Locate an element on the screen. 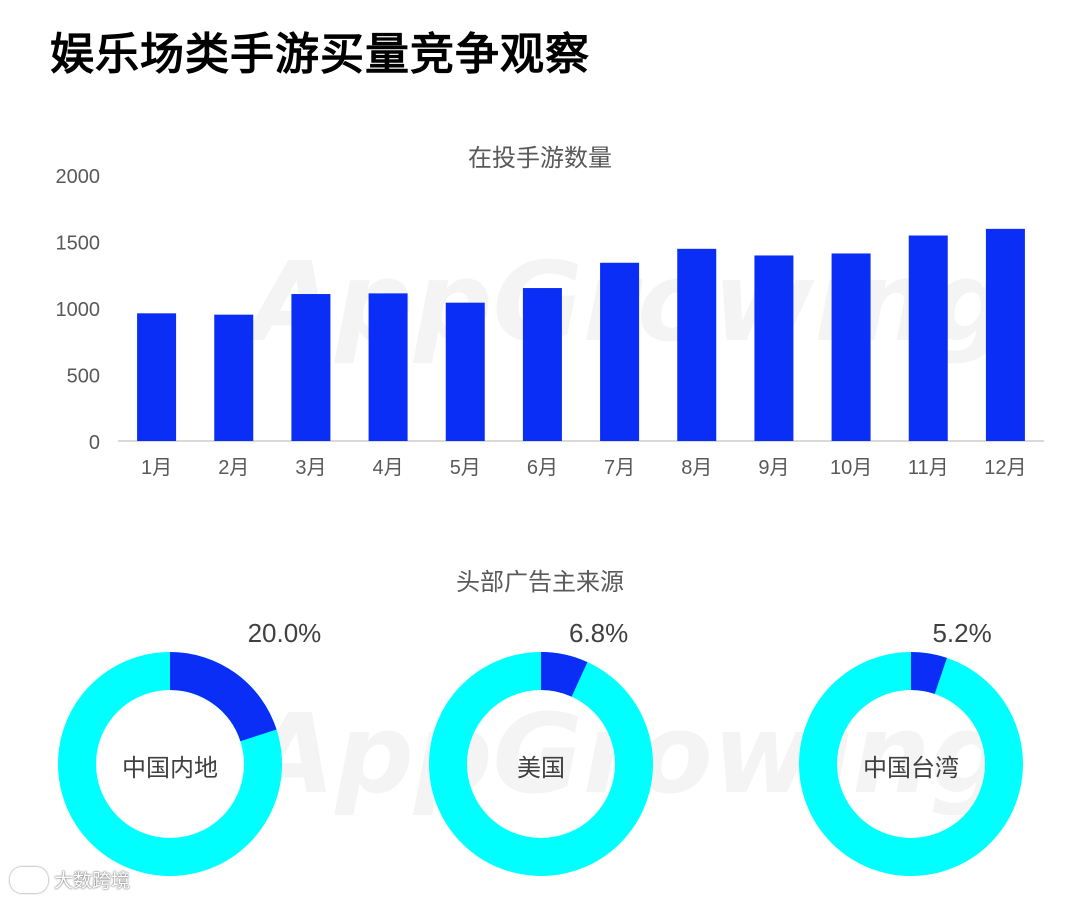  x-tick-label: 11月 is located at coordinates (928, 468).